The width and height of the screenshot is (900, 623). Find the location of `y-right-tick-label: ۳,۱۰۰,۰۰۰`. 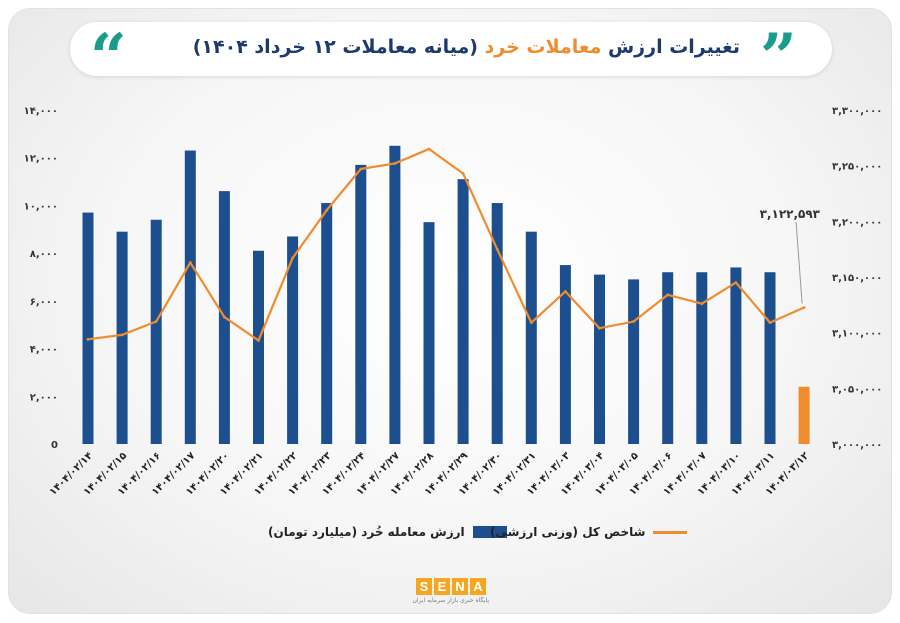

y-right-tick-label: ۳,۱۰۰,۰۰۰ is located at coordinates (857, 334).